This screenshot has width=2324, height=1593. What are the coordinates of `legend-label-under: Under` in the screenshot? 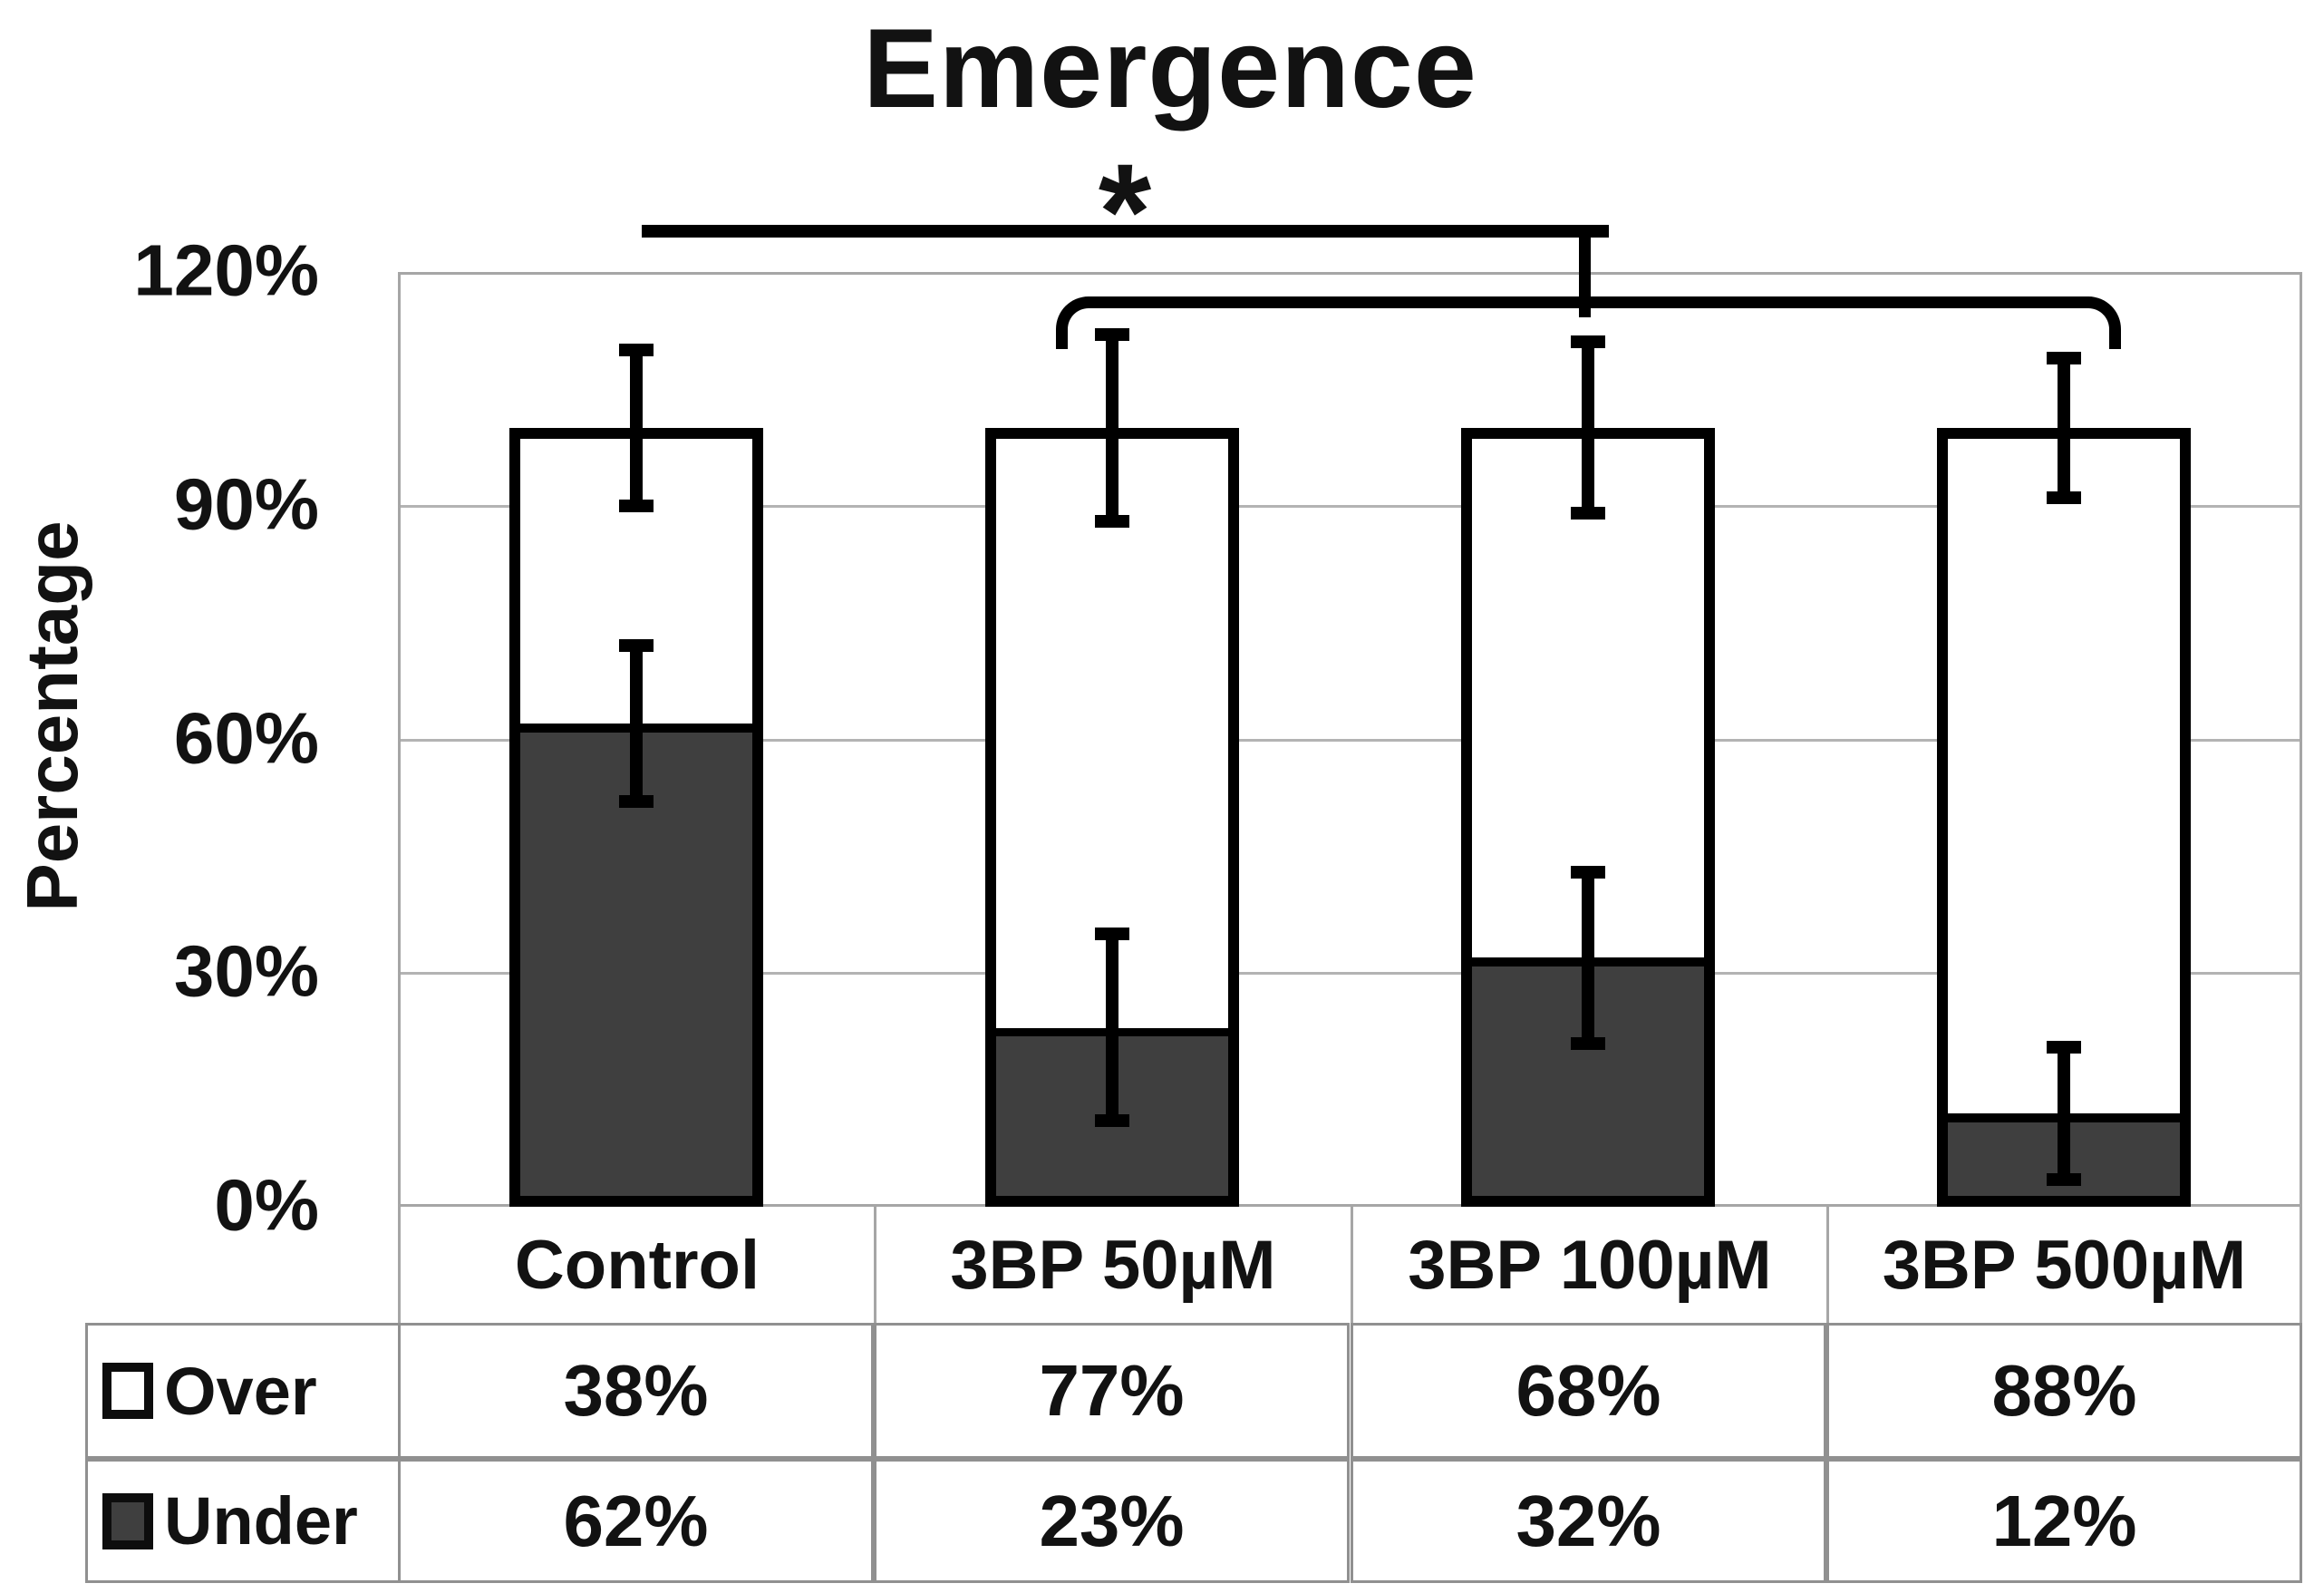 It's located at (261, 1521).